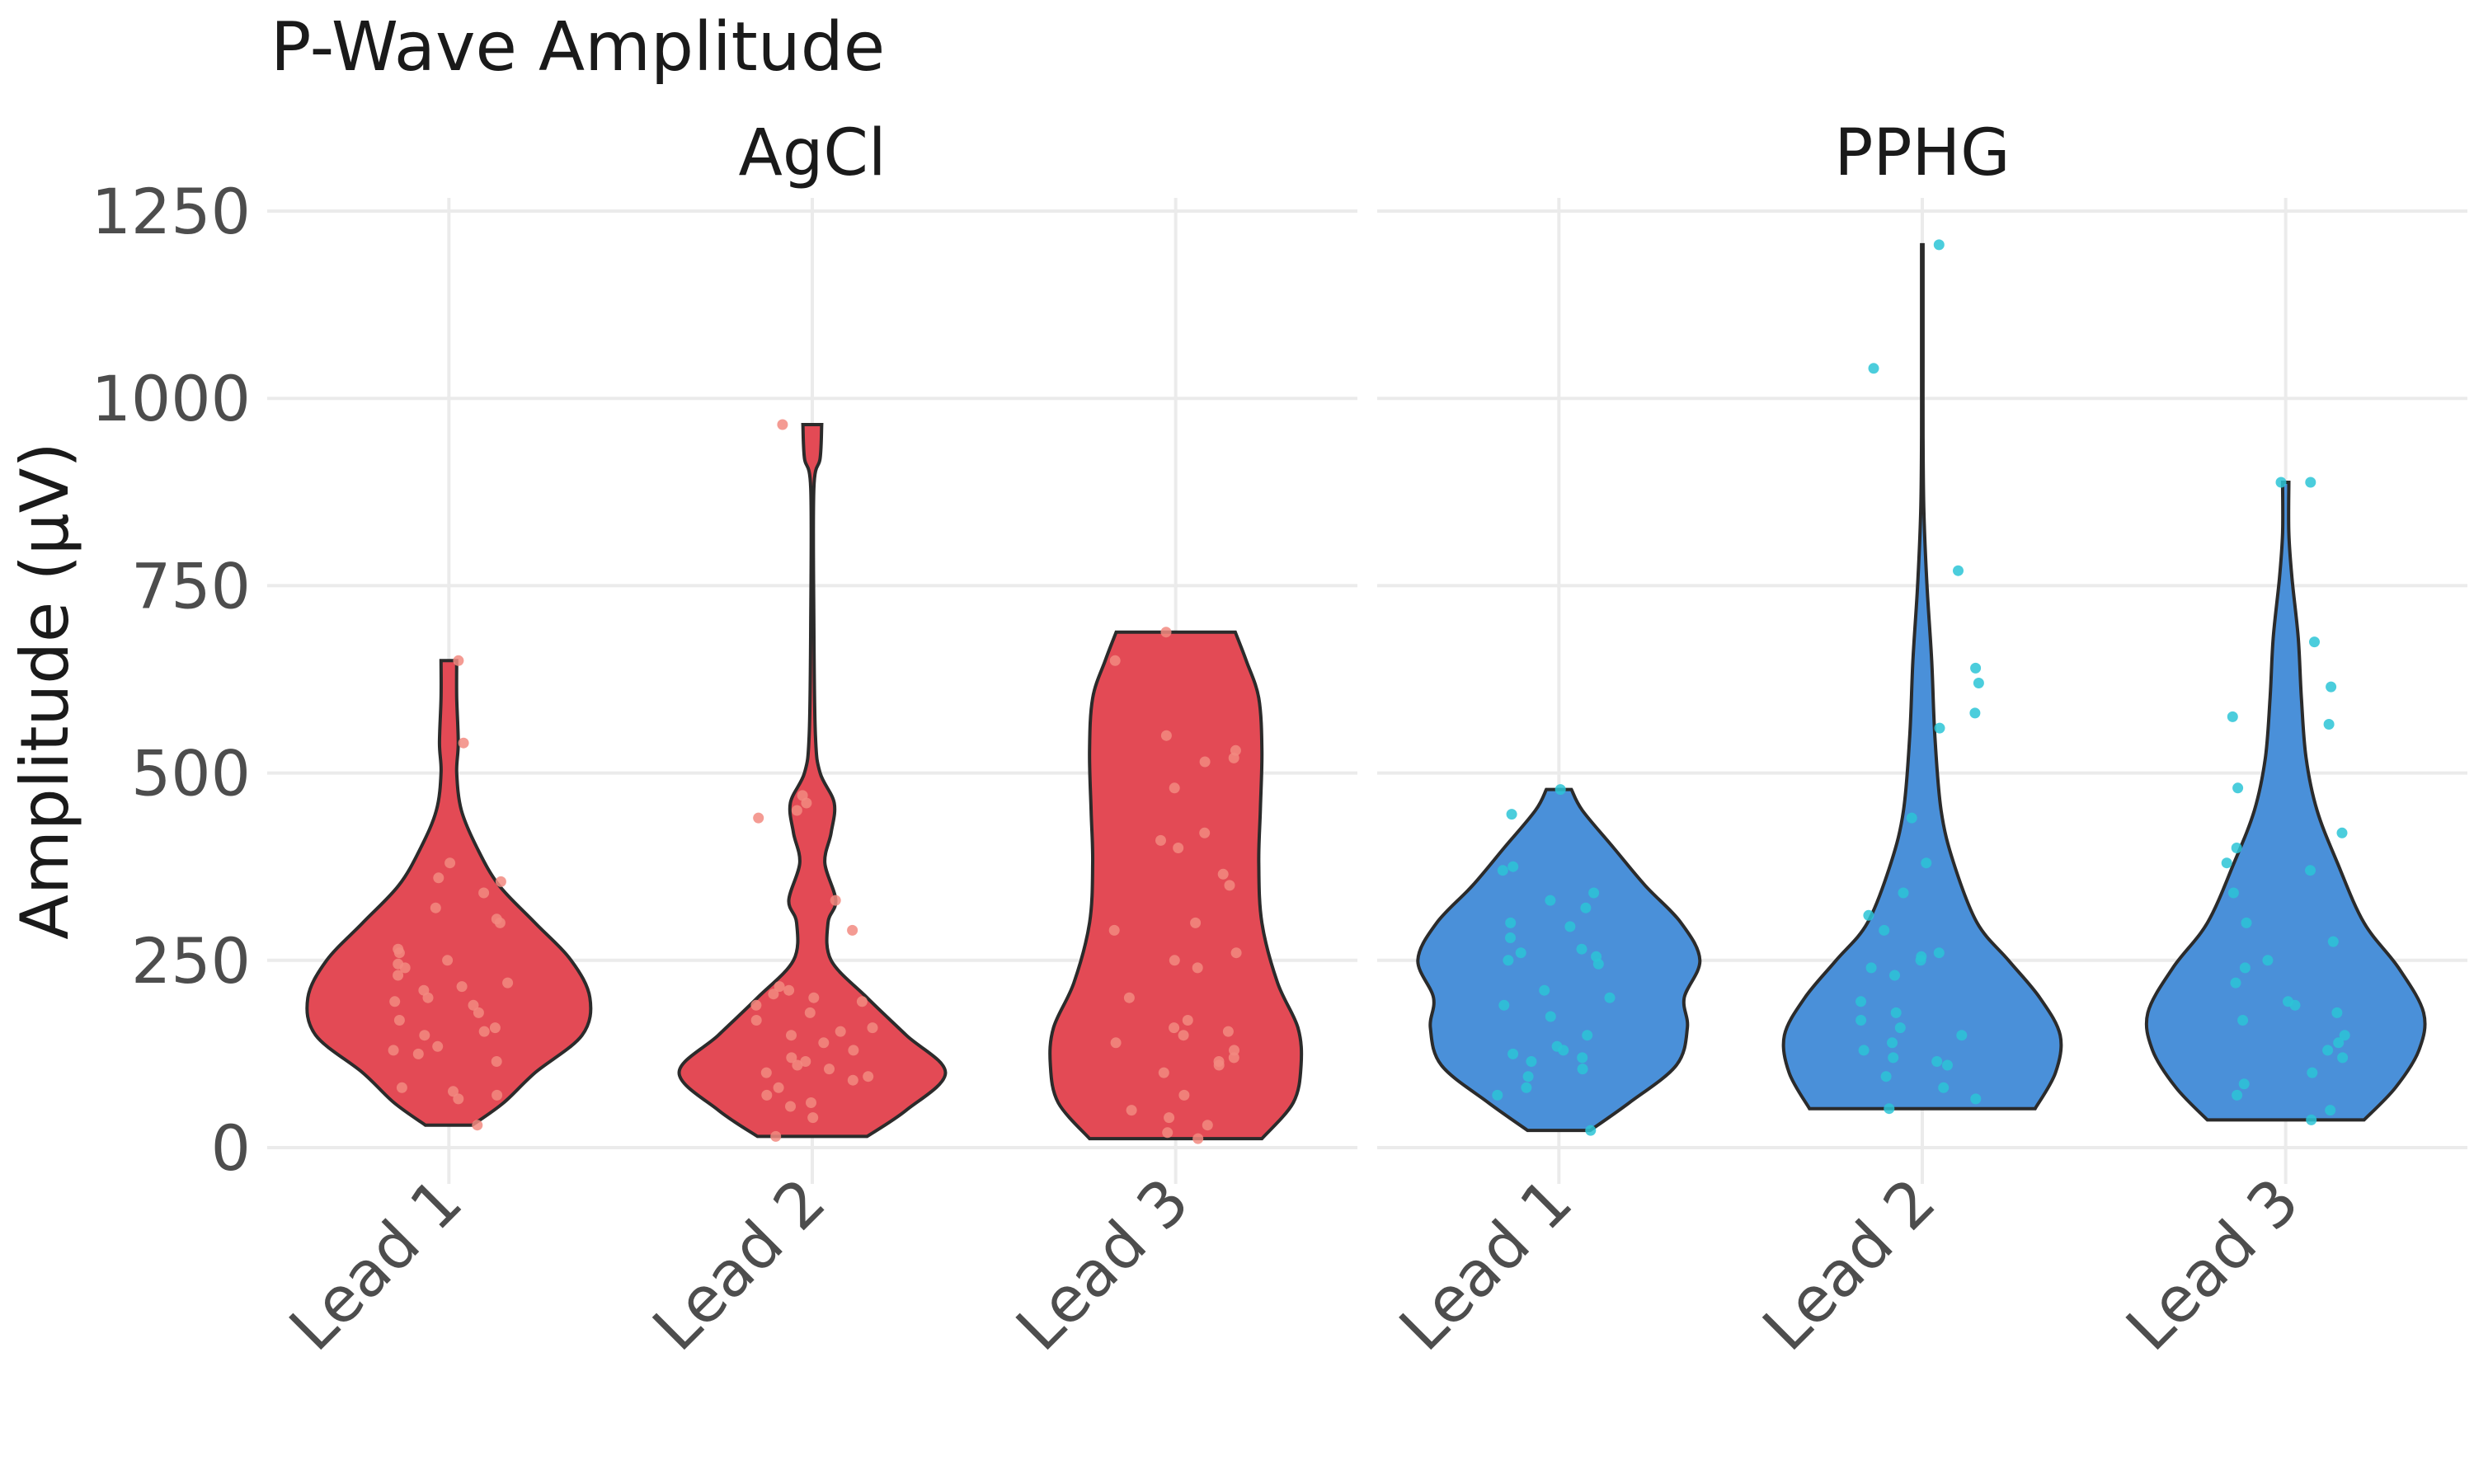 The width and height of the screenshot is (2474, 1484). Describe the element at coordinates (45, 690) in the screenshot. I see `y-axis-title: Amplitude (µV)` at that location.